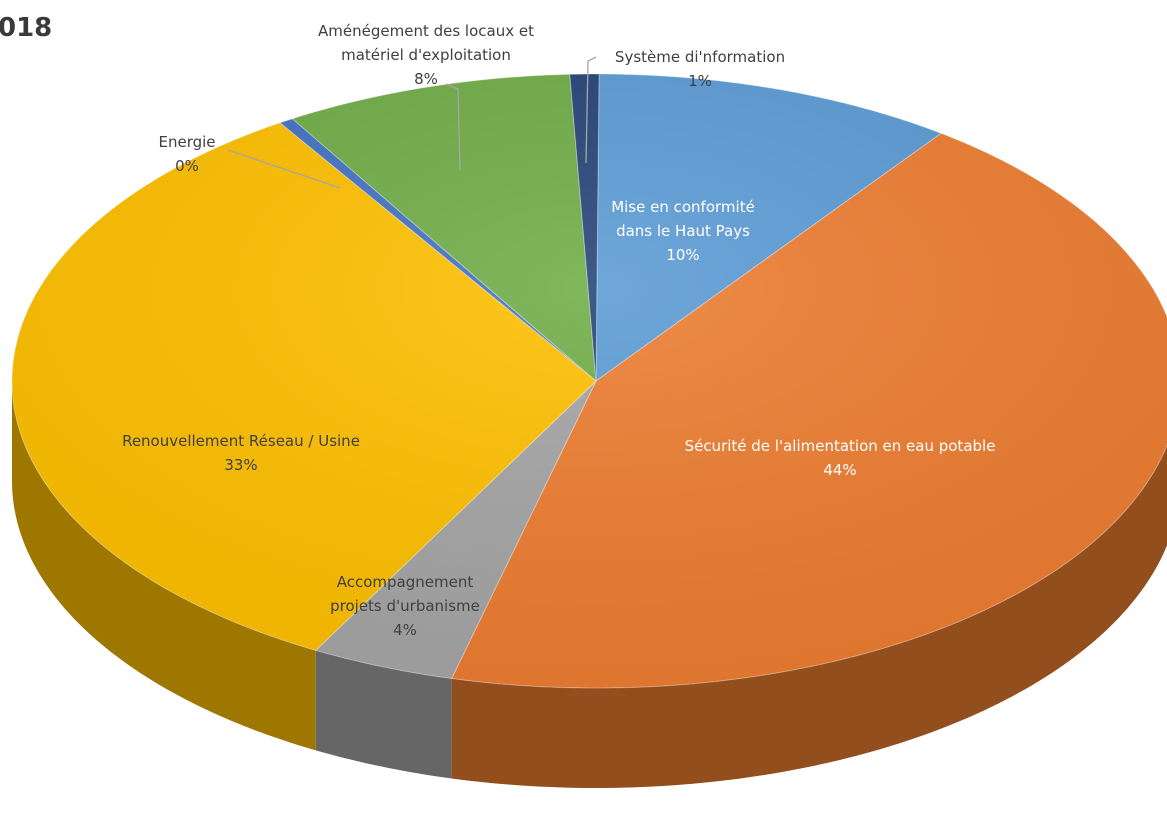 This screenshot has width=1167, height=838. What do you see at coordinates (426, 79) in the screenshot?
I see `label-amenagement-percent: 8%` at bounding box center [426, 79].